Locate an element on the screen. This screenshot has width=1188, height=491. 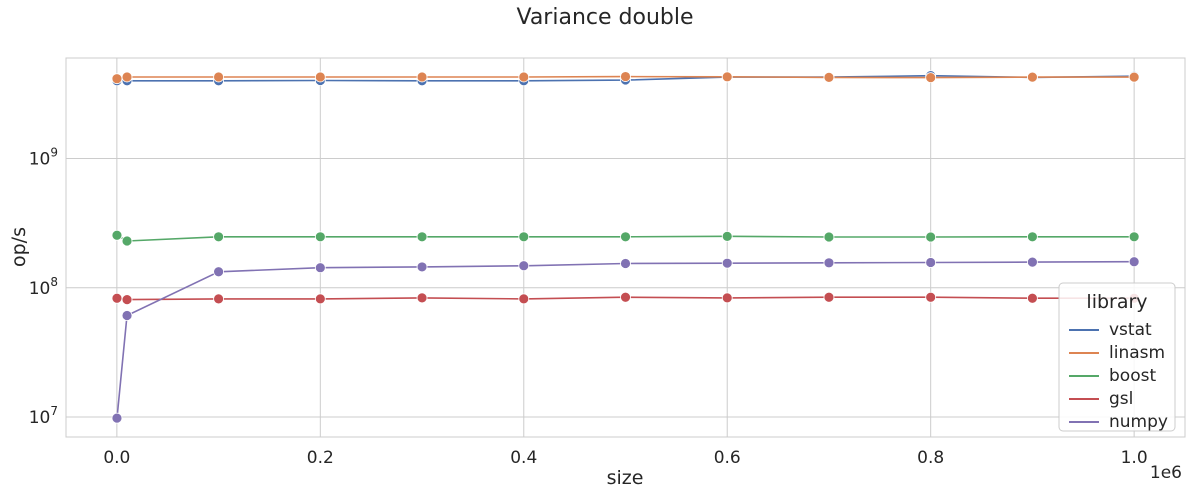
x-tick-label: 0.4 is located at coordinates (523, 458).